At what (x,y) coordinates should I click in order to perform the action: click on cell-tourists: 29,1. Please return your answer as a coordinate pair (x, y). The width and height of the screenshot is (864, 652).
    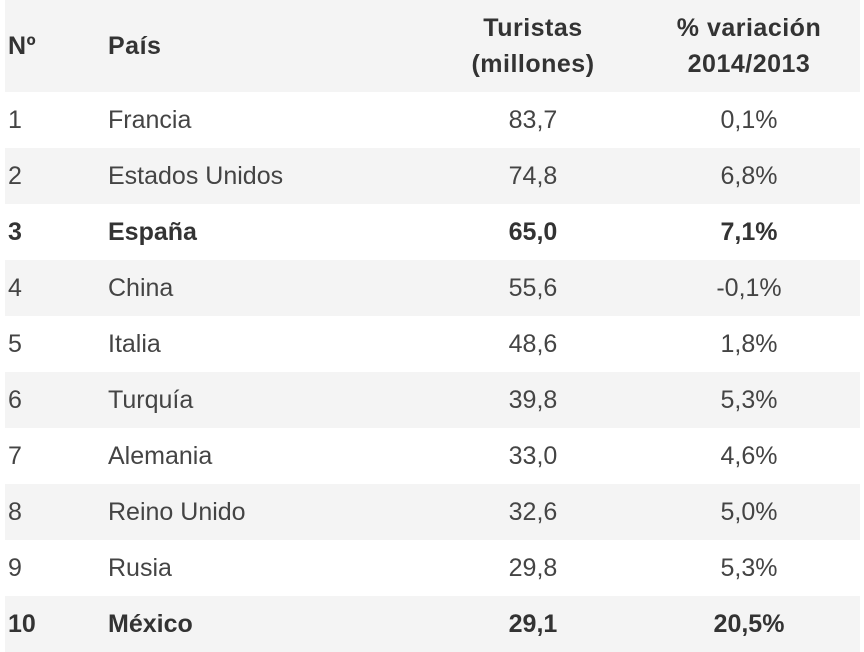
    Looking at the image, I should click on (533, 623).